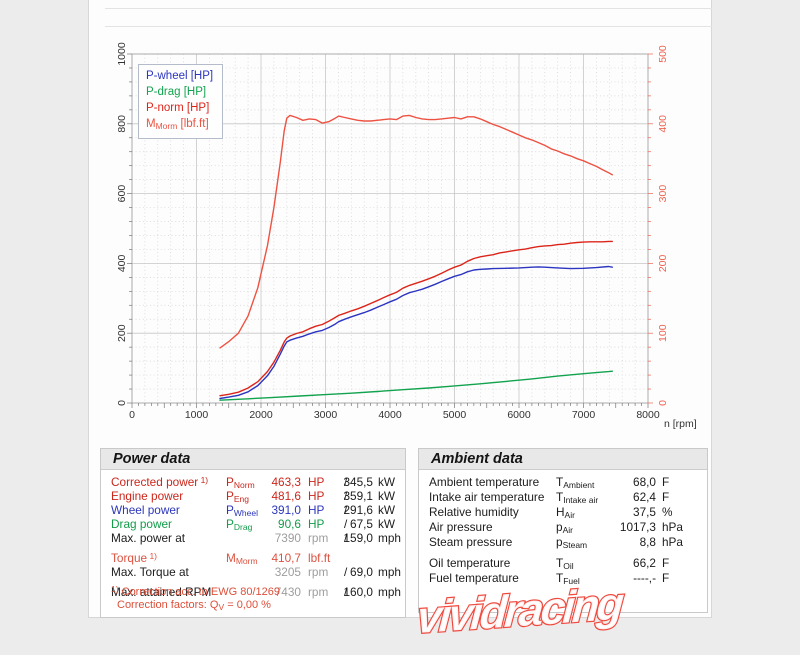 This screenshot has height=655, width=800. I want to click on row-label: Ambient temperature, so click(484, 482).